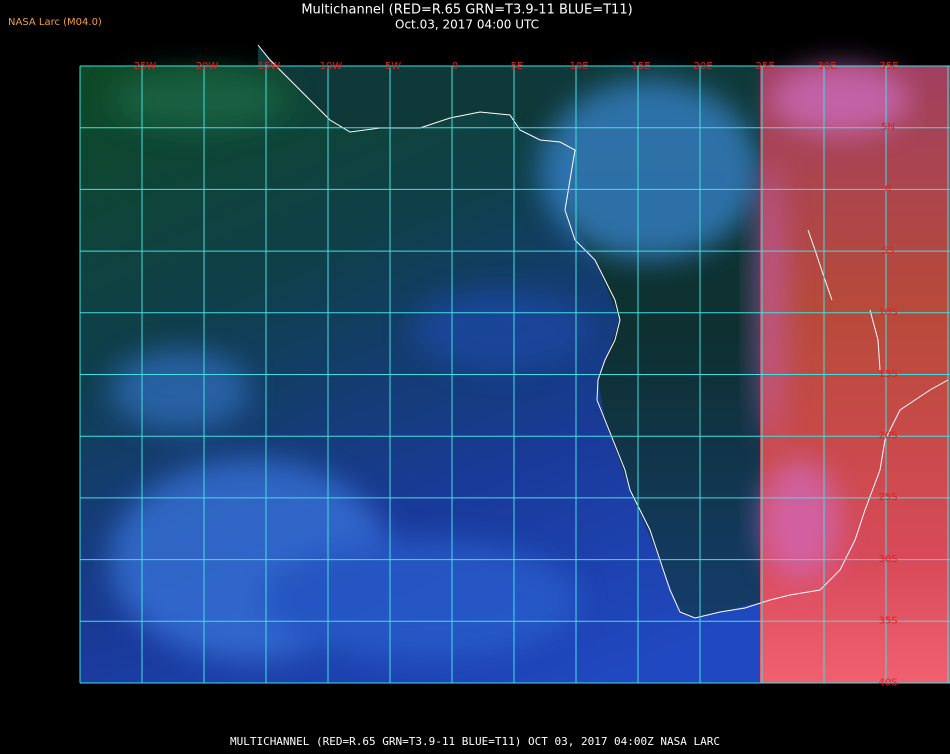 Image resolution: width=950 pixels, height=754 pixels. I want to click on source-label: NASA Larc (M04.0), so click(55, 22).